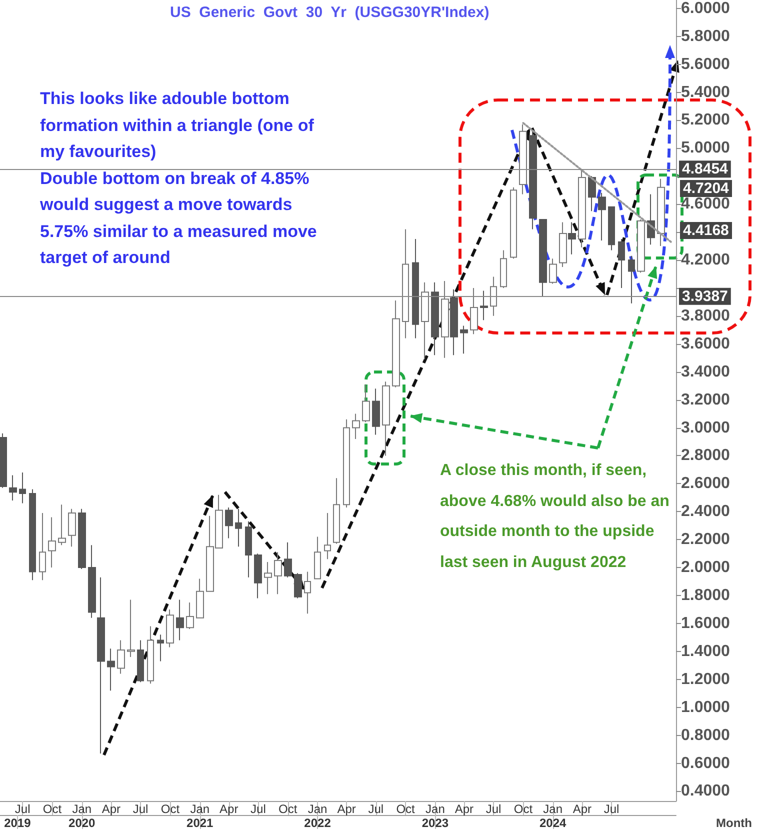  Describe the element at coordinates (705, 343) in the screenshot. I see `y-tick-label: 3.6000` at that location.